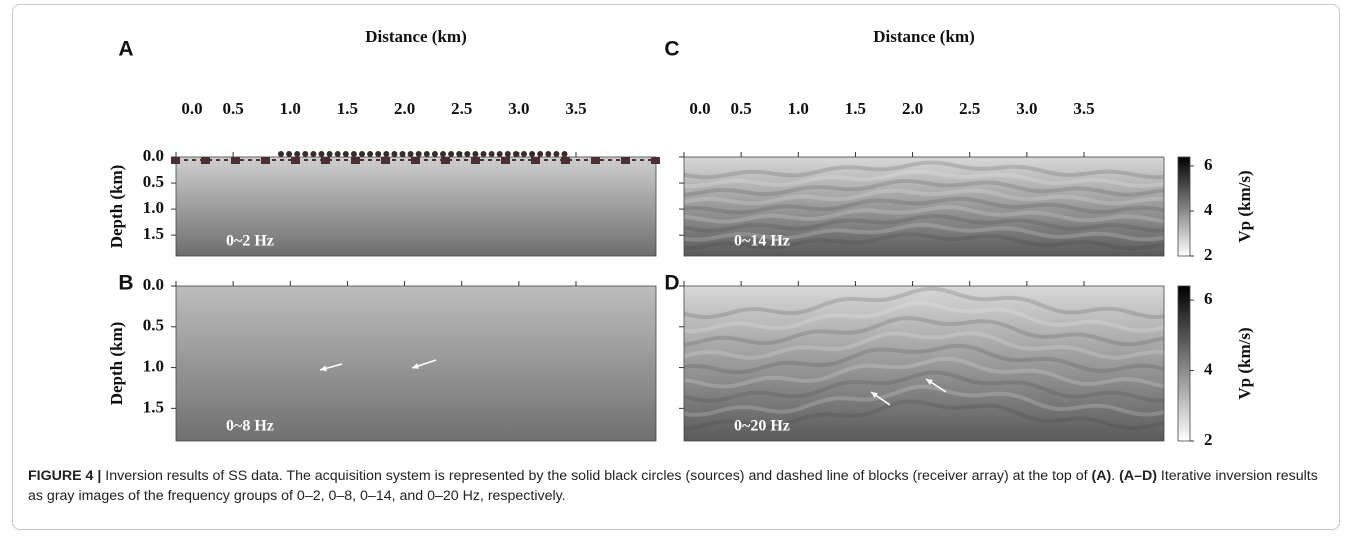 This screenshot has width=1354, height=536. I want to click on y-tick-label: 0.5, so click(153, 181).